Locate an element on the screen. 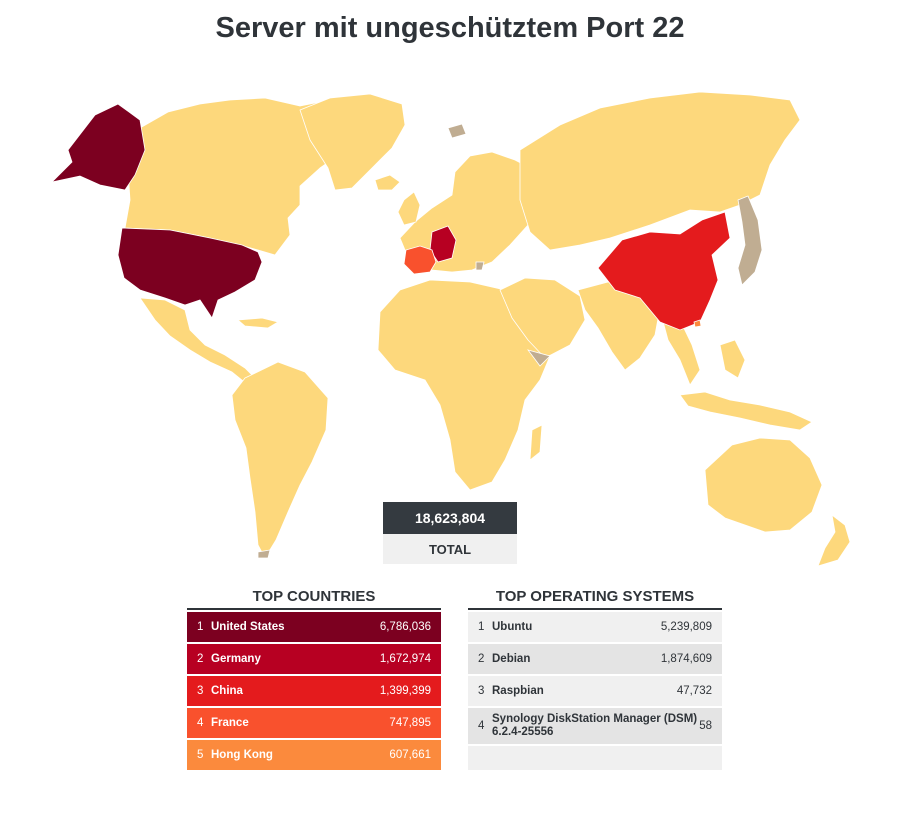  country-rank: 4 is located at coordinates (200, 723).